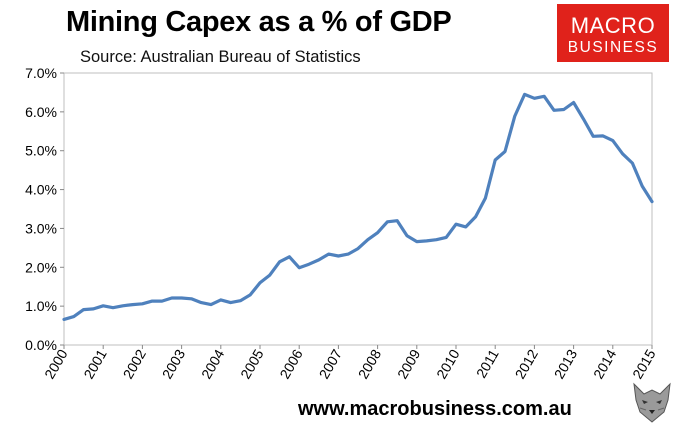 This screenshot has height=427, width=679. What do you see at coordinates (41, 151) in the screenshot?
I see `y-tick-label: 5.0%` at bounding box center [41, 151].